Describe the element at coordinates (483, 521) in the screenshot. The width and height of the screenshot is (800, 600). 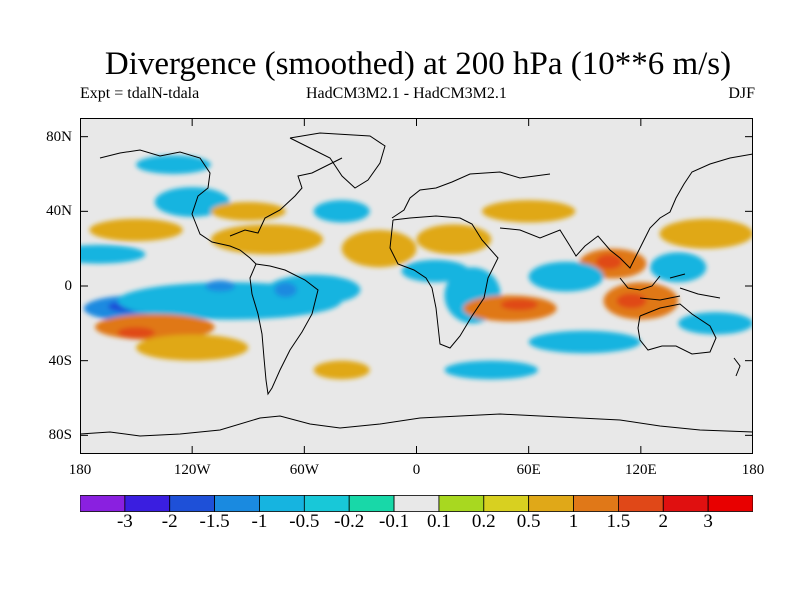
I see `color-bar-label: 0.2` at that location.